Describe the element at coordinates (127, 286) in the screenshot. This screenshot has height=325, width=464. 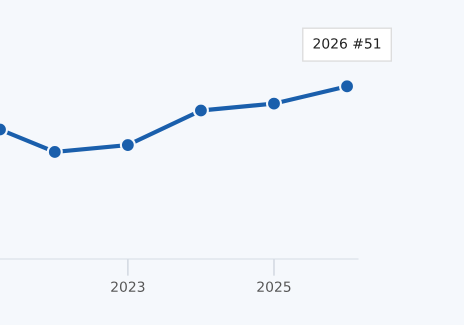
I see `x-tick-label: 2023` at that location.